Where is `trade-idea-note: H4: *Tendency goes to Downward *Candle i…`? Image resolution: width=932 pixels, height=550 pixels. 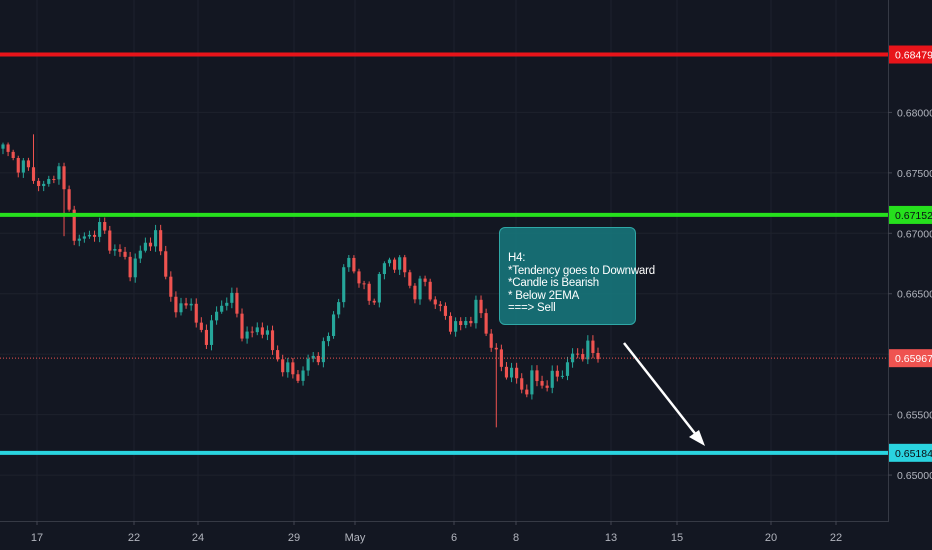
trade-idea-note: H4: *Tendency goes to Downward *Candle i… is located at coordinates (577, 276).